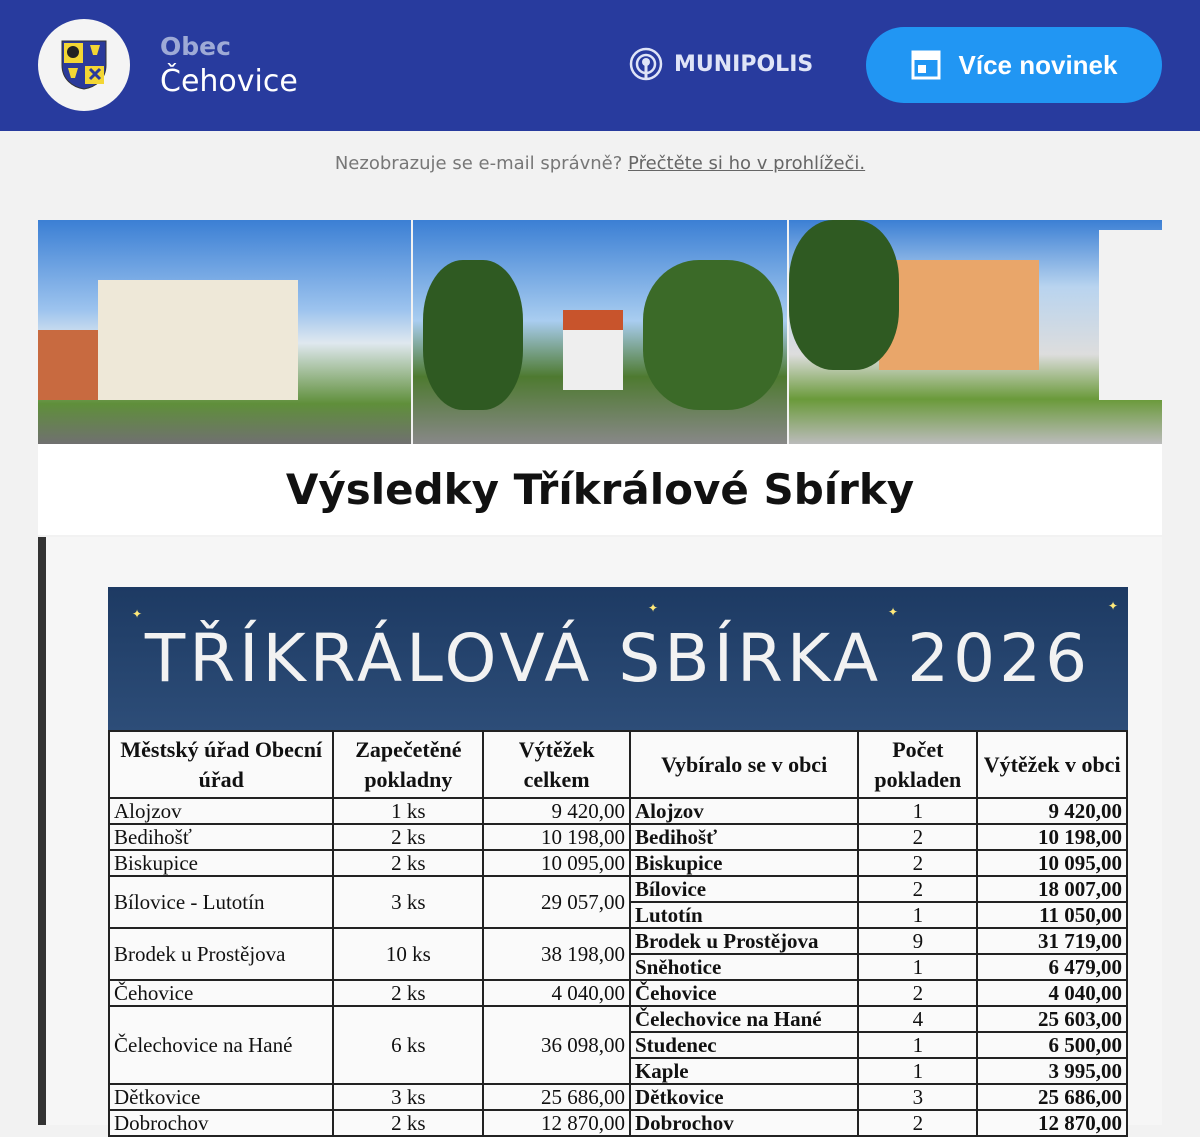 The height and width of the screenshot is (1137, 1200). I want to click on column-header: Výtěžek celkem, so click(556, 764).